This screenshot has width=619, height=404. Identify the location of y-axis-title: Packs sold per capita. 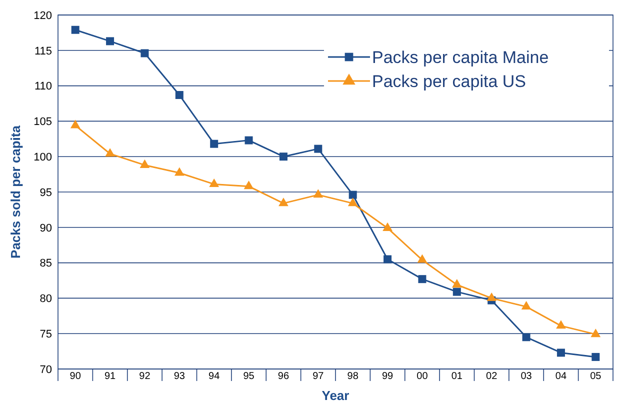
(15, 191).